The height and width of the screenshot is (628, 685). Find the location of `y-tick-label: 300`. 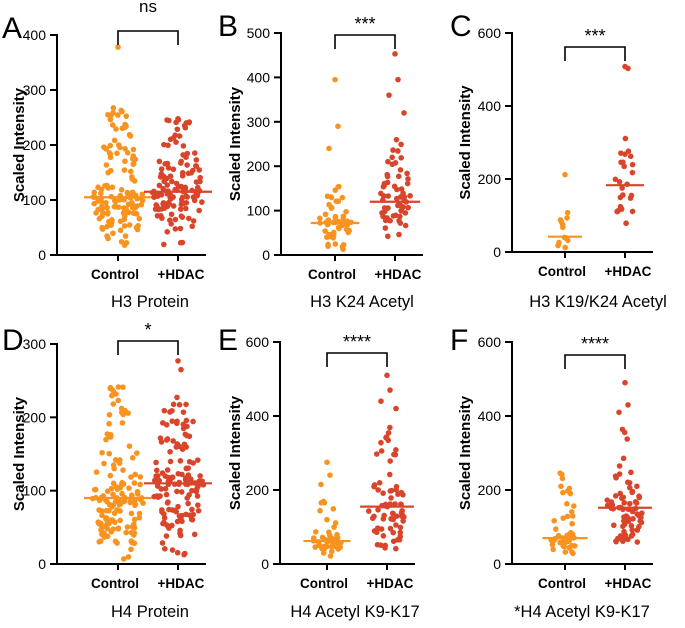

y-tick-label: 300 is located at coordinates (35, 344).